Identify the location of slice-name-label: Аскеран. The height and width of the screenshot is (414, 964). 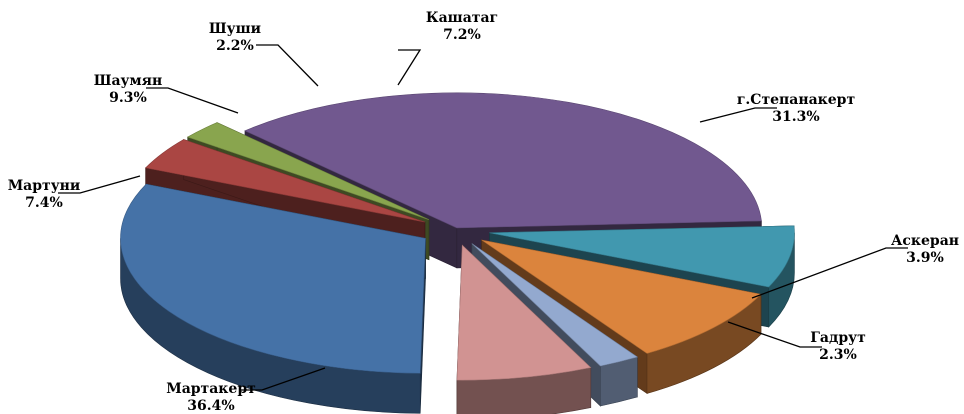
(925, 241).